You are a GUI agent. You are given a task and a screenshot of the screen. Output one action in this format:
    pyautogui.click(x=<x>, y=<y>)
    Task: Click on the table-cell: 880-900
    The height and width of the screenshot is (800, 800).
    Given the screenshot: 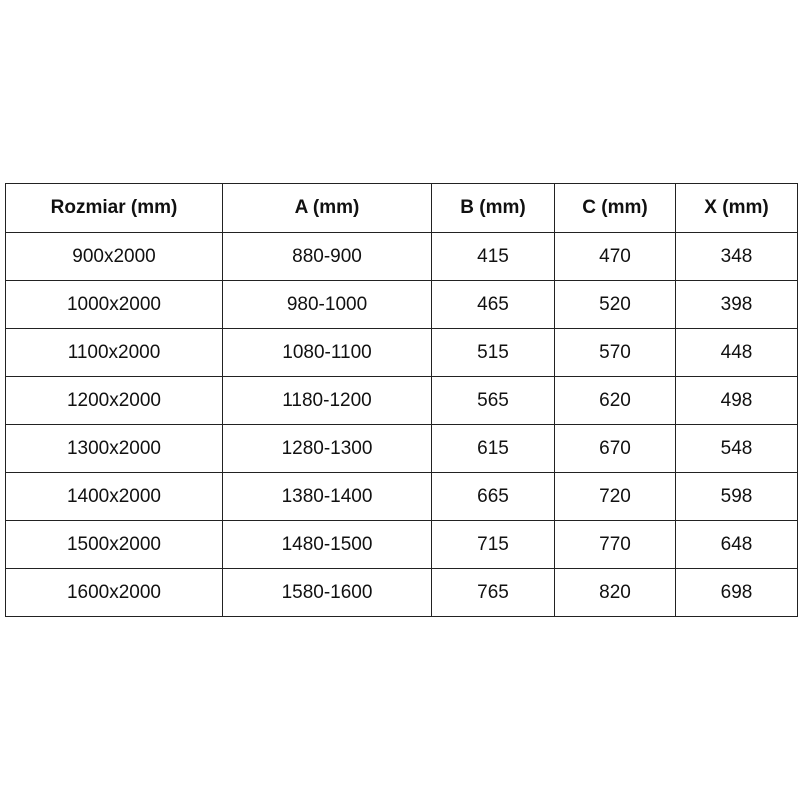 What is the action you would take?
    pyautogui.click(x=327, y=256)
    